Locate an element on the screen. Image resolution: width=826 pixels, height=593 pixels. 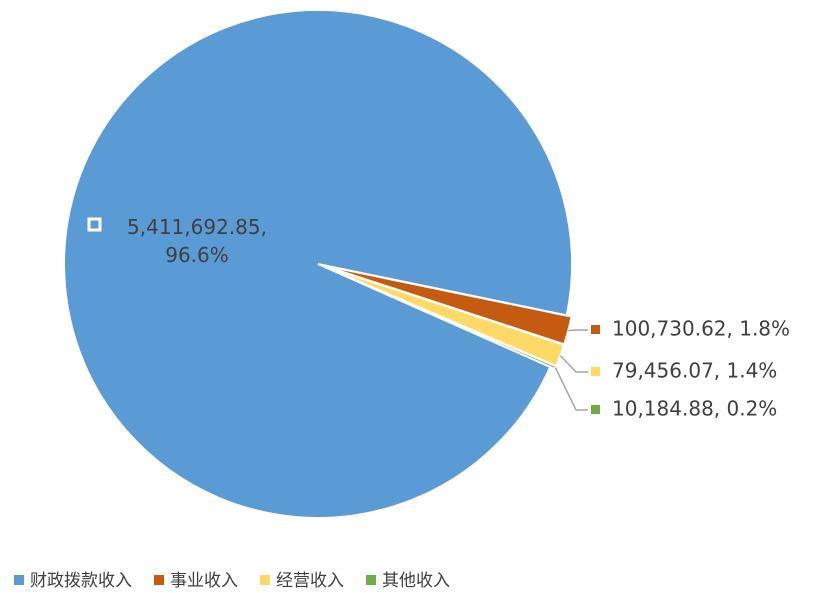
legend-label: 财政拨款收入 is located at coordinates (81, 581).